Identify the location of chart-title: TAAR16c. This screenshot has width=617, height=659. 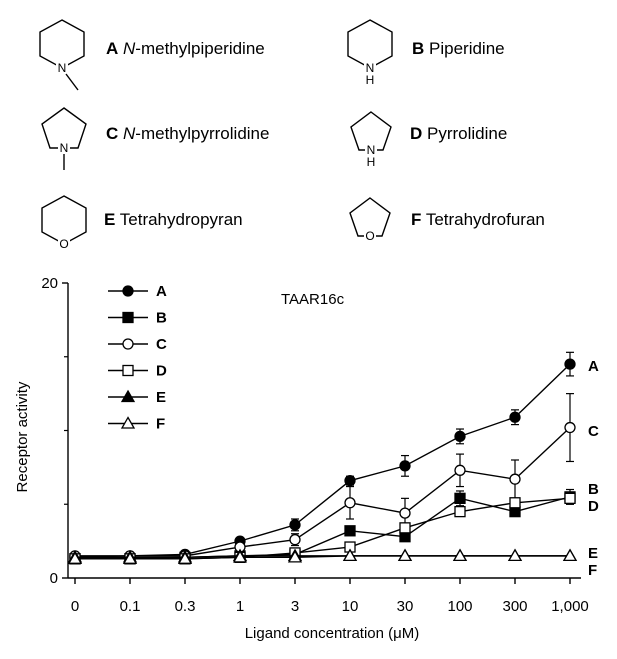
(313, 299).